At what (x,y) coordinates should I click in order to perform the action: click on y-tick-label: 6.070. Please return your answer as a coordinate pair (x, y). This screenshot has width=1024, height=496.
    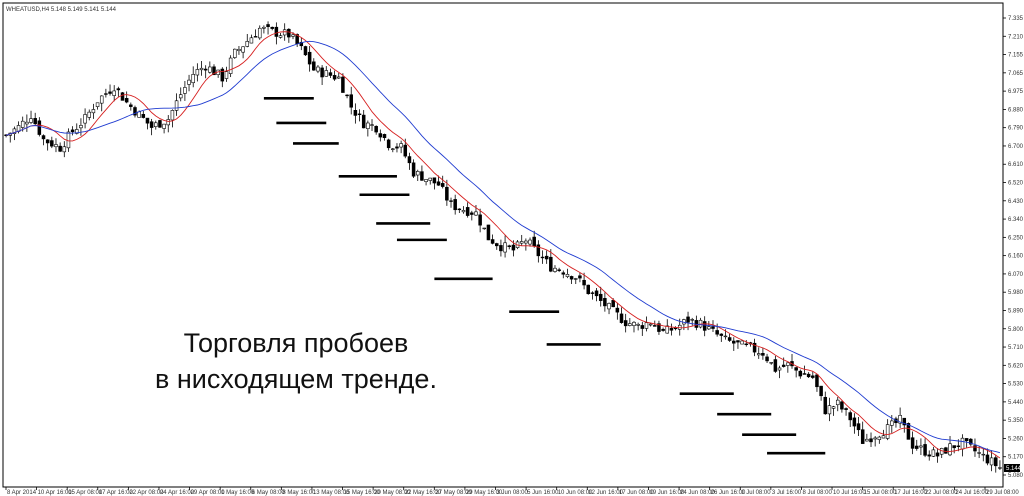
    Looking at the image, I should click on (1016, 275).